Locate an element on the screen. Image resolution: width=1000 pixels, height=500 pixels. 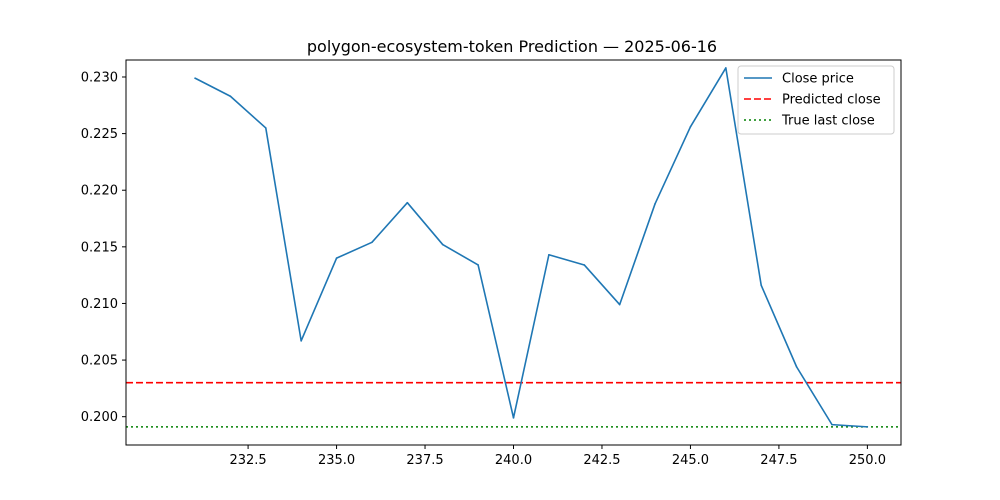
x-tick-label: 235.0 is located at coordinates (336, 460).